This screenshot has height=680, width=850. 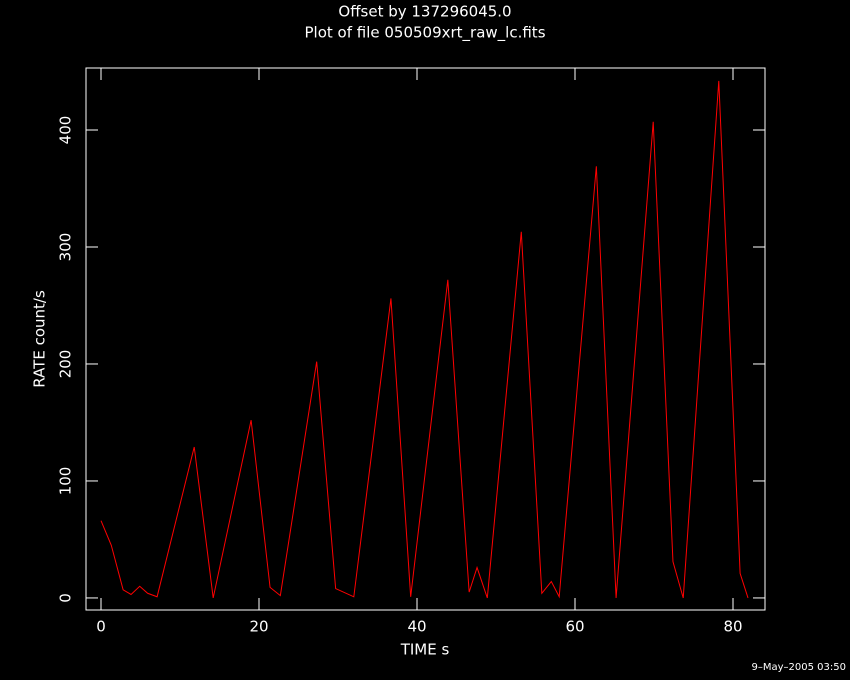 What do you see at coordinates (66, 481) in the screenshot?
I see `y-tick-label: 100` at bounding box center [66, 481].